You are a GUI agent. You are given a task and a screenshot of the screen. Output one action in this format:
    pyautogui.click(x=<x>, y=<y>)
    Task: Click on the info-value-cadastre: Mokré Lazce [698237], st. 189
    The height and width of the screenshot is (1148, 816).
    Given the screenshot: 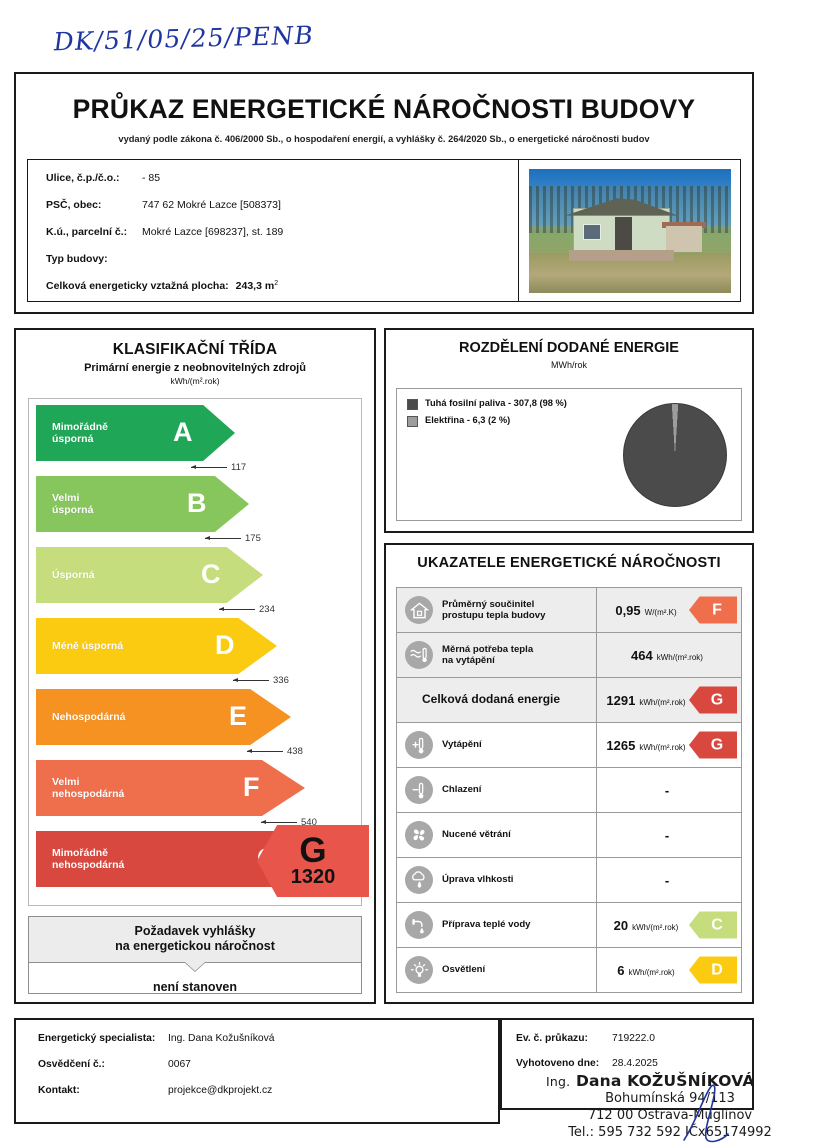 What is the action you would take?
    pyautogui.click(x=213, y=232)
    